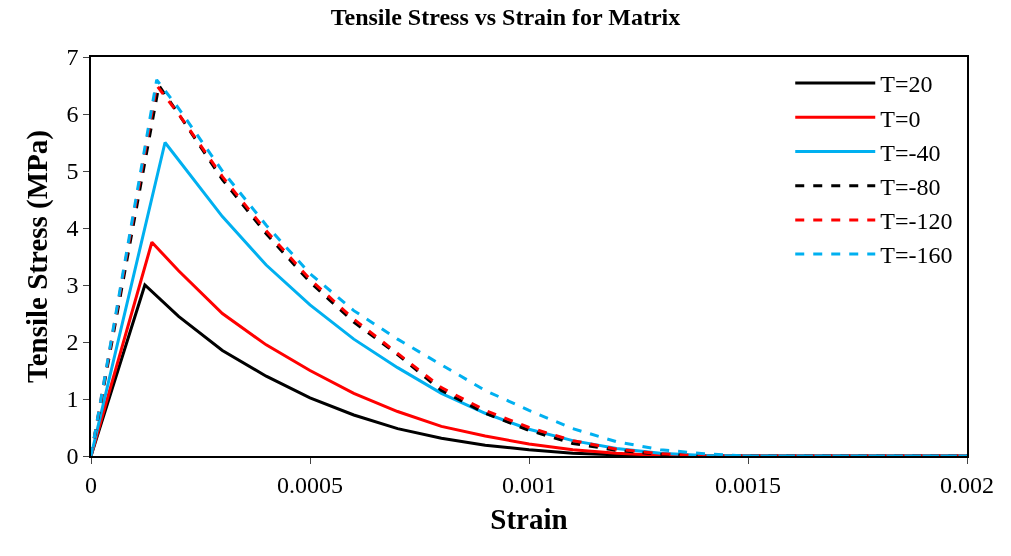 This screenshot has height=556, width=1011. What do you see at coordinates (529, 518) in the screenshot?
I see `x-axis-title: Strain` at bounding box center [529, 518].